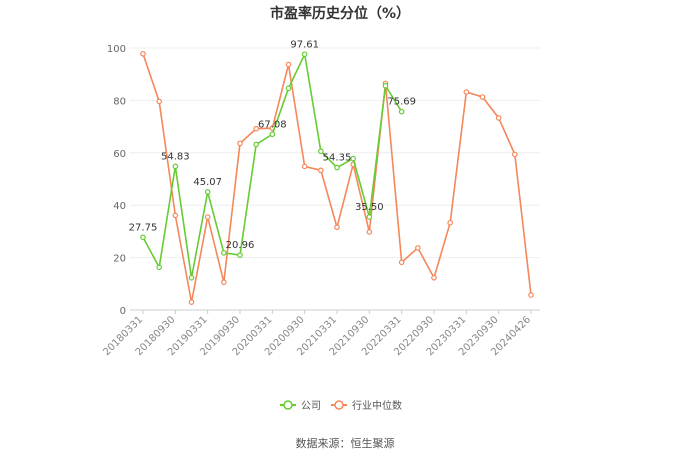 This screenshot has height=460, width=680. What do you see at coordinates (143, 227) in the screenshot?
I see `data-label-company: 27.75` at bounding box center [143, 227].